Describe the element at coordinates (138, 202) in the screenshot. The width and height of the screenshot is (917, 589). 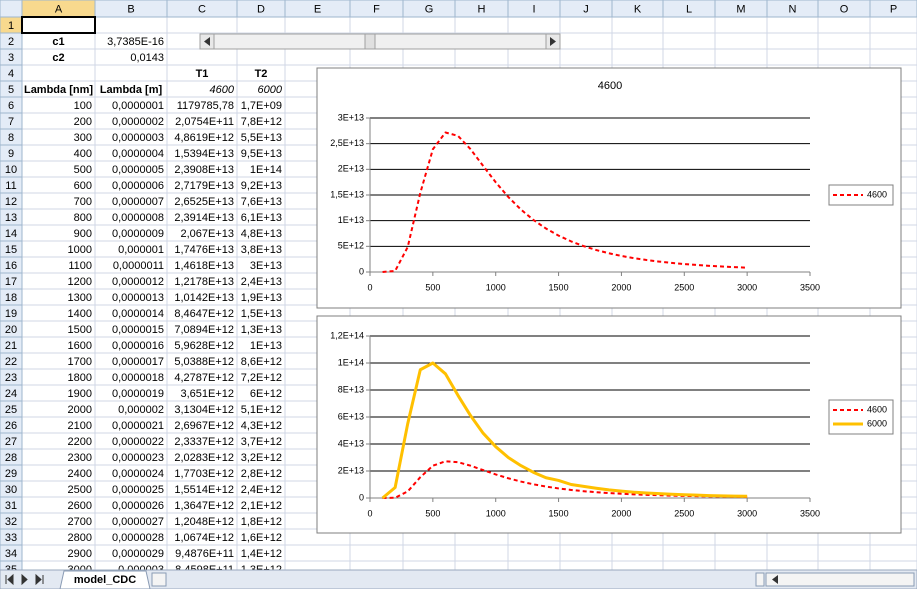
I see `cell-text: 0,0000007` at that location.